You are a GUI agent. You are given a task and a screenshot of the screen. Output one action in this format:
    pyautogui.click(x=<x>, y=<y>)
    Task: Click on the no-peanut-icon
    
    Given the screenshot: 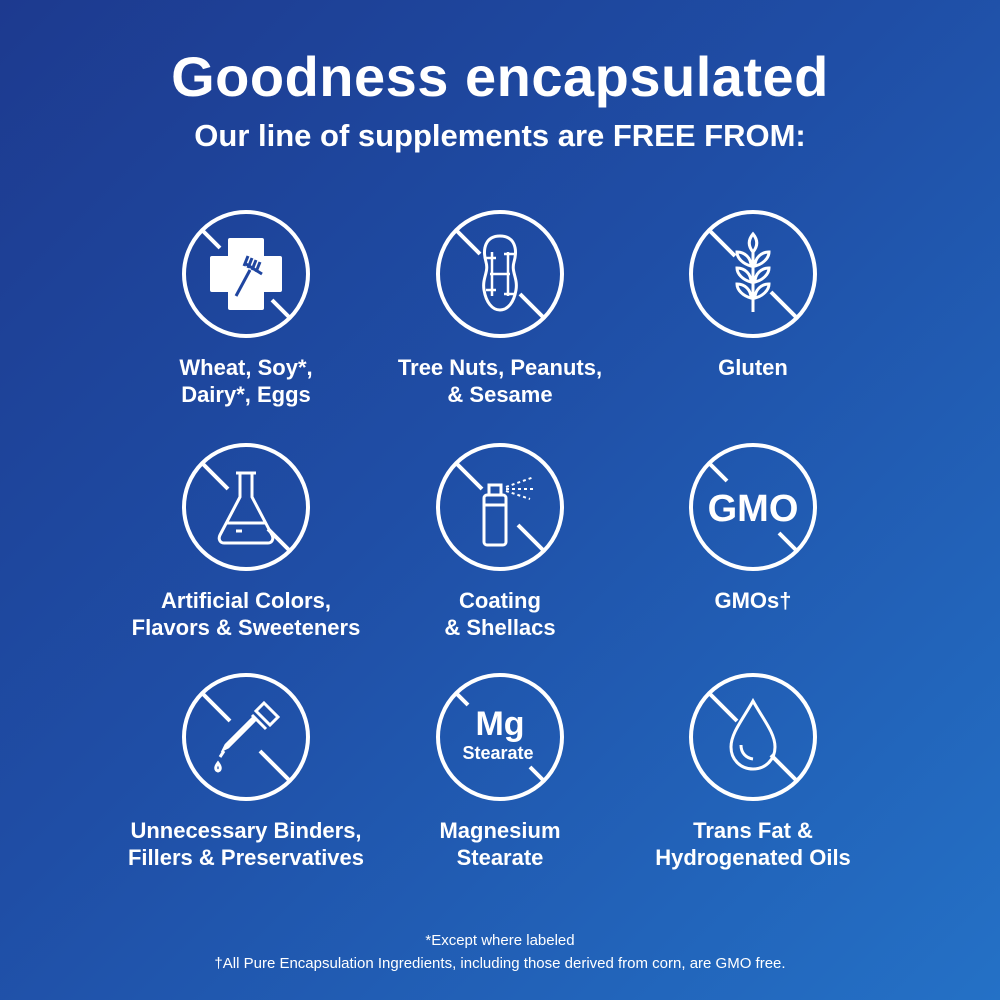 What is the action you would take?
    pyautogui.click(x=500, y=274)
    